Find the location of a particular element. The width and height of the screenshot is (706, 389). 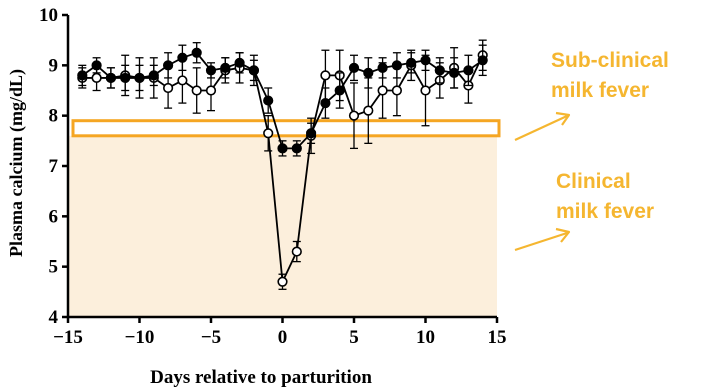

x-tick-label: 5 is located at coordinates (354, 337).